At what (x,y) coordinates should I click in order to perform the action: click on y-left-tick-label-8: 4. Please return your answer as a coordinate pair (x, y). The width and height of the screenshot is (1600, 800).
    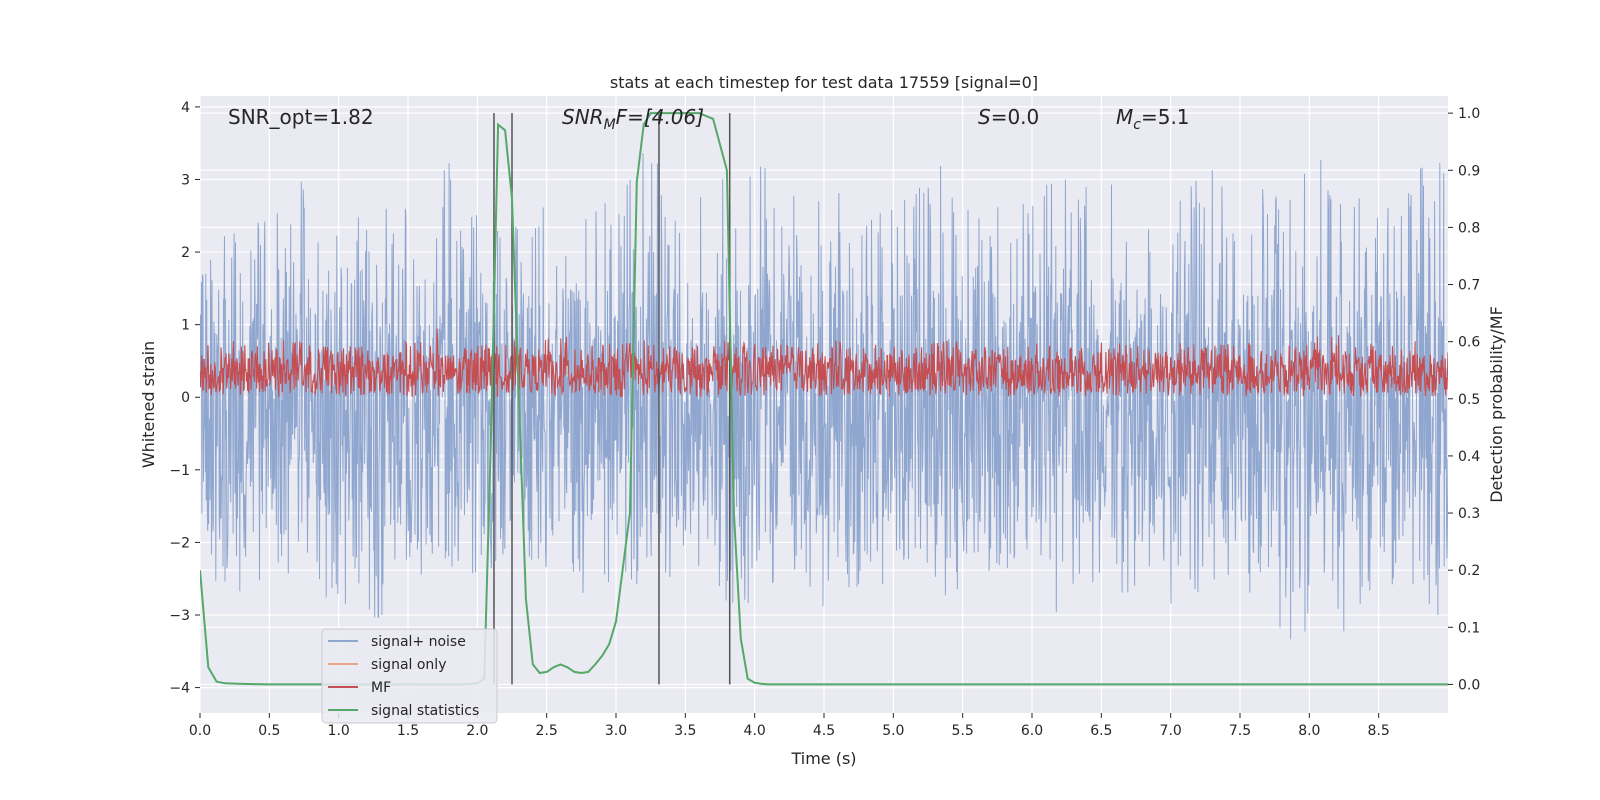
    Looking at the image, I should click on (185, 108).